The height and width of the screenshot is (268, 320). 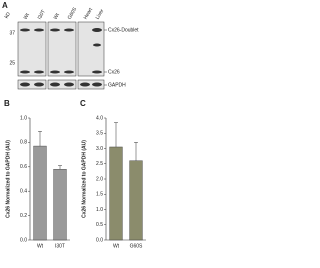 I want to click on kd-label: kD, so click(x=8, y=15).